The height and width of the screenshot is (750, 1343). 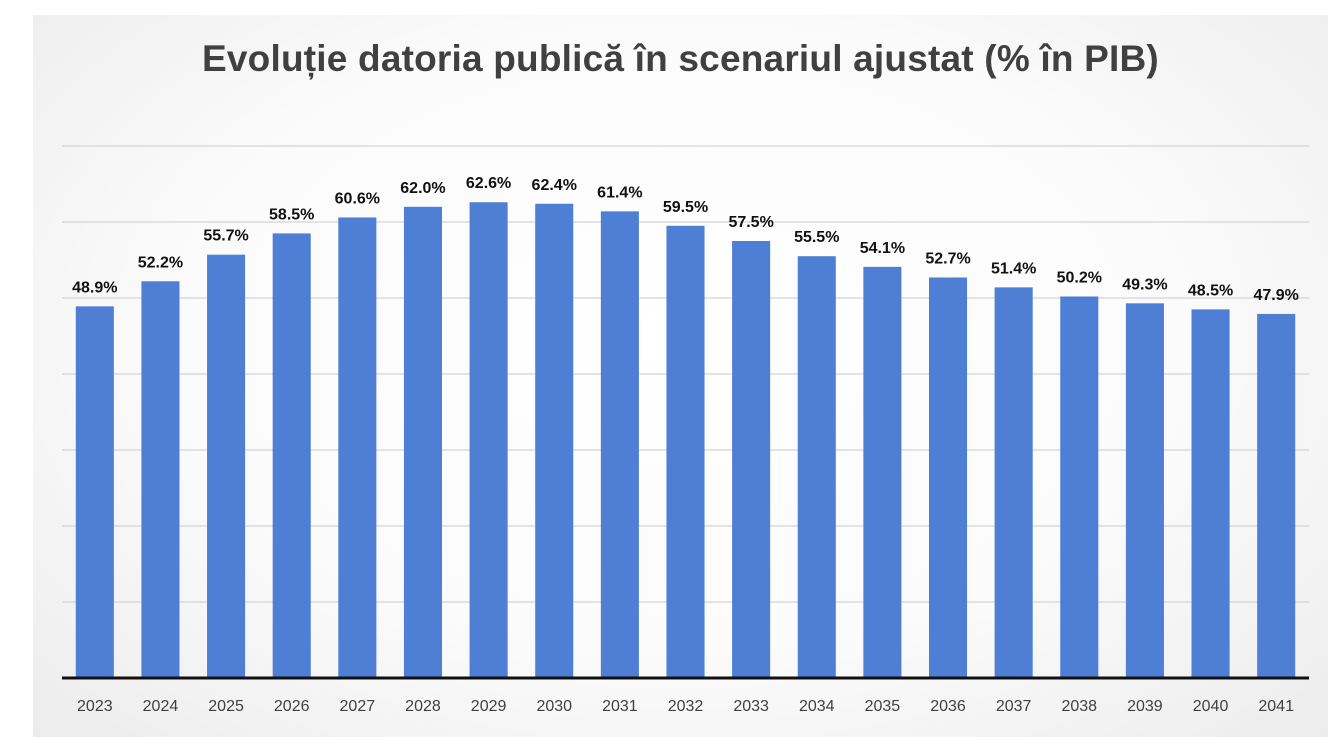 I want to click on bar-2025, so click(x=226, y=466).